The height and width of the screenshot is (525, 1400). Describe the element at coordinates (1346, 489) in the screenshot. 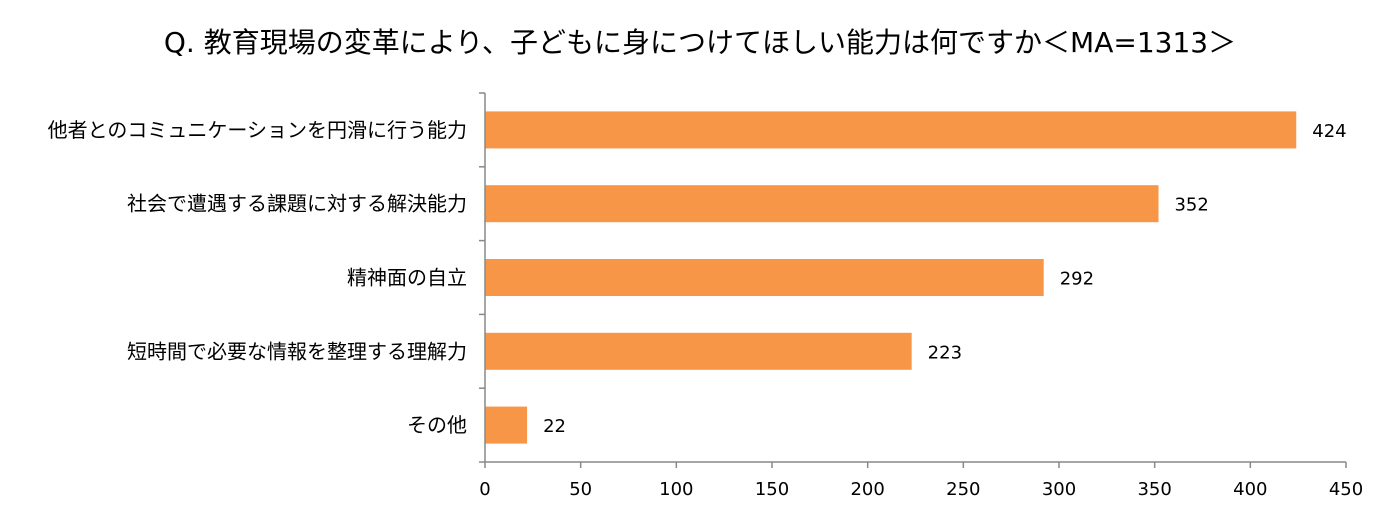

I see `x-tick-label: 450` at that location.